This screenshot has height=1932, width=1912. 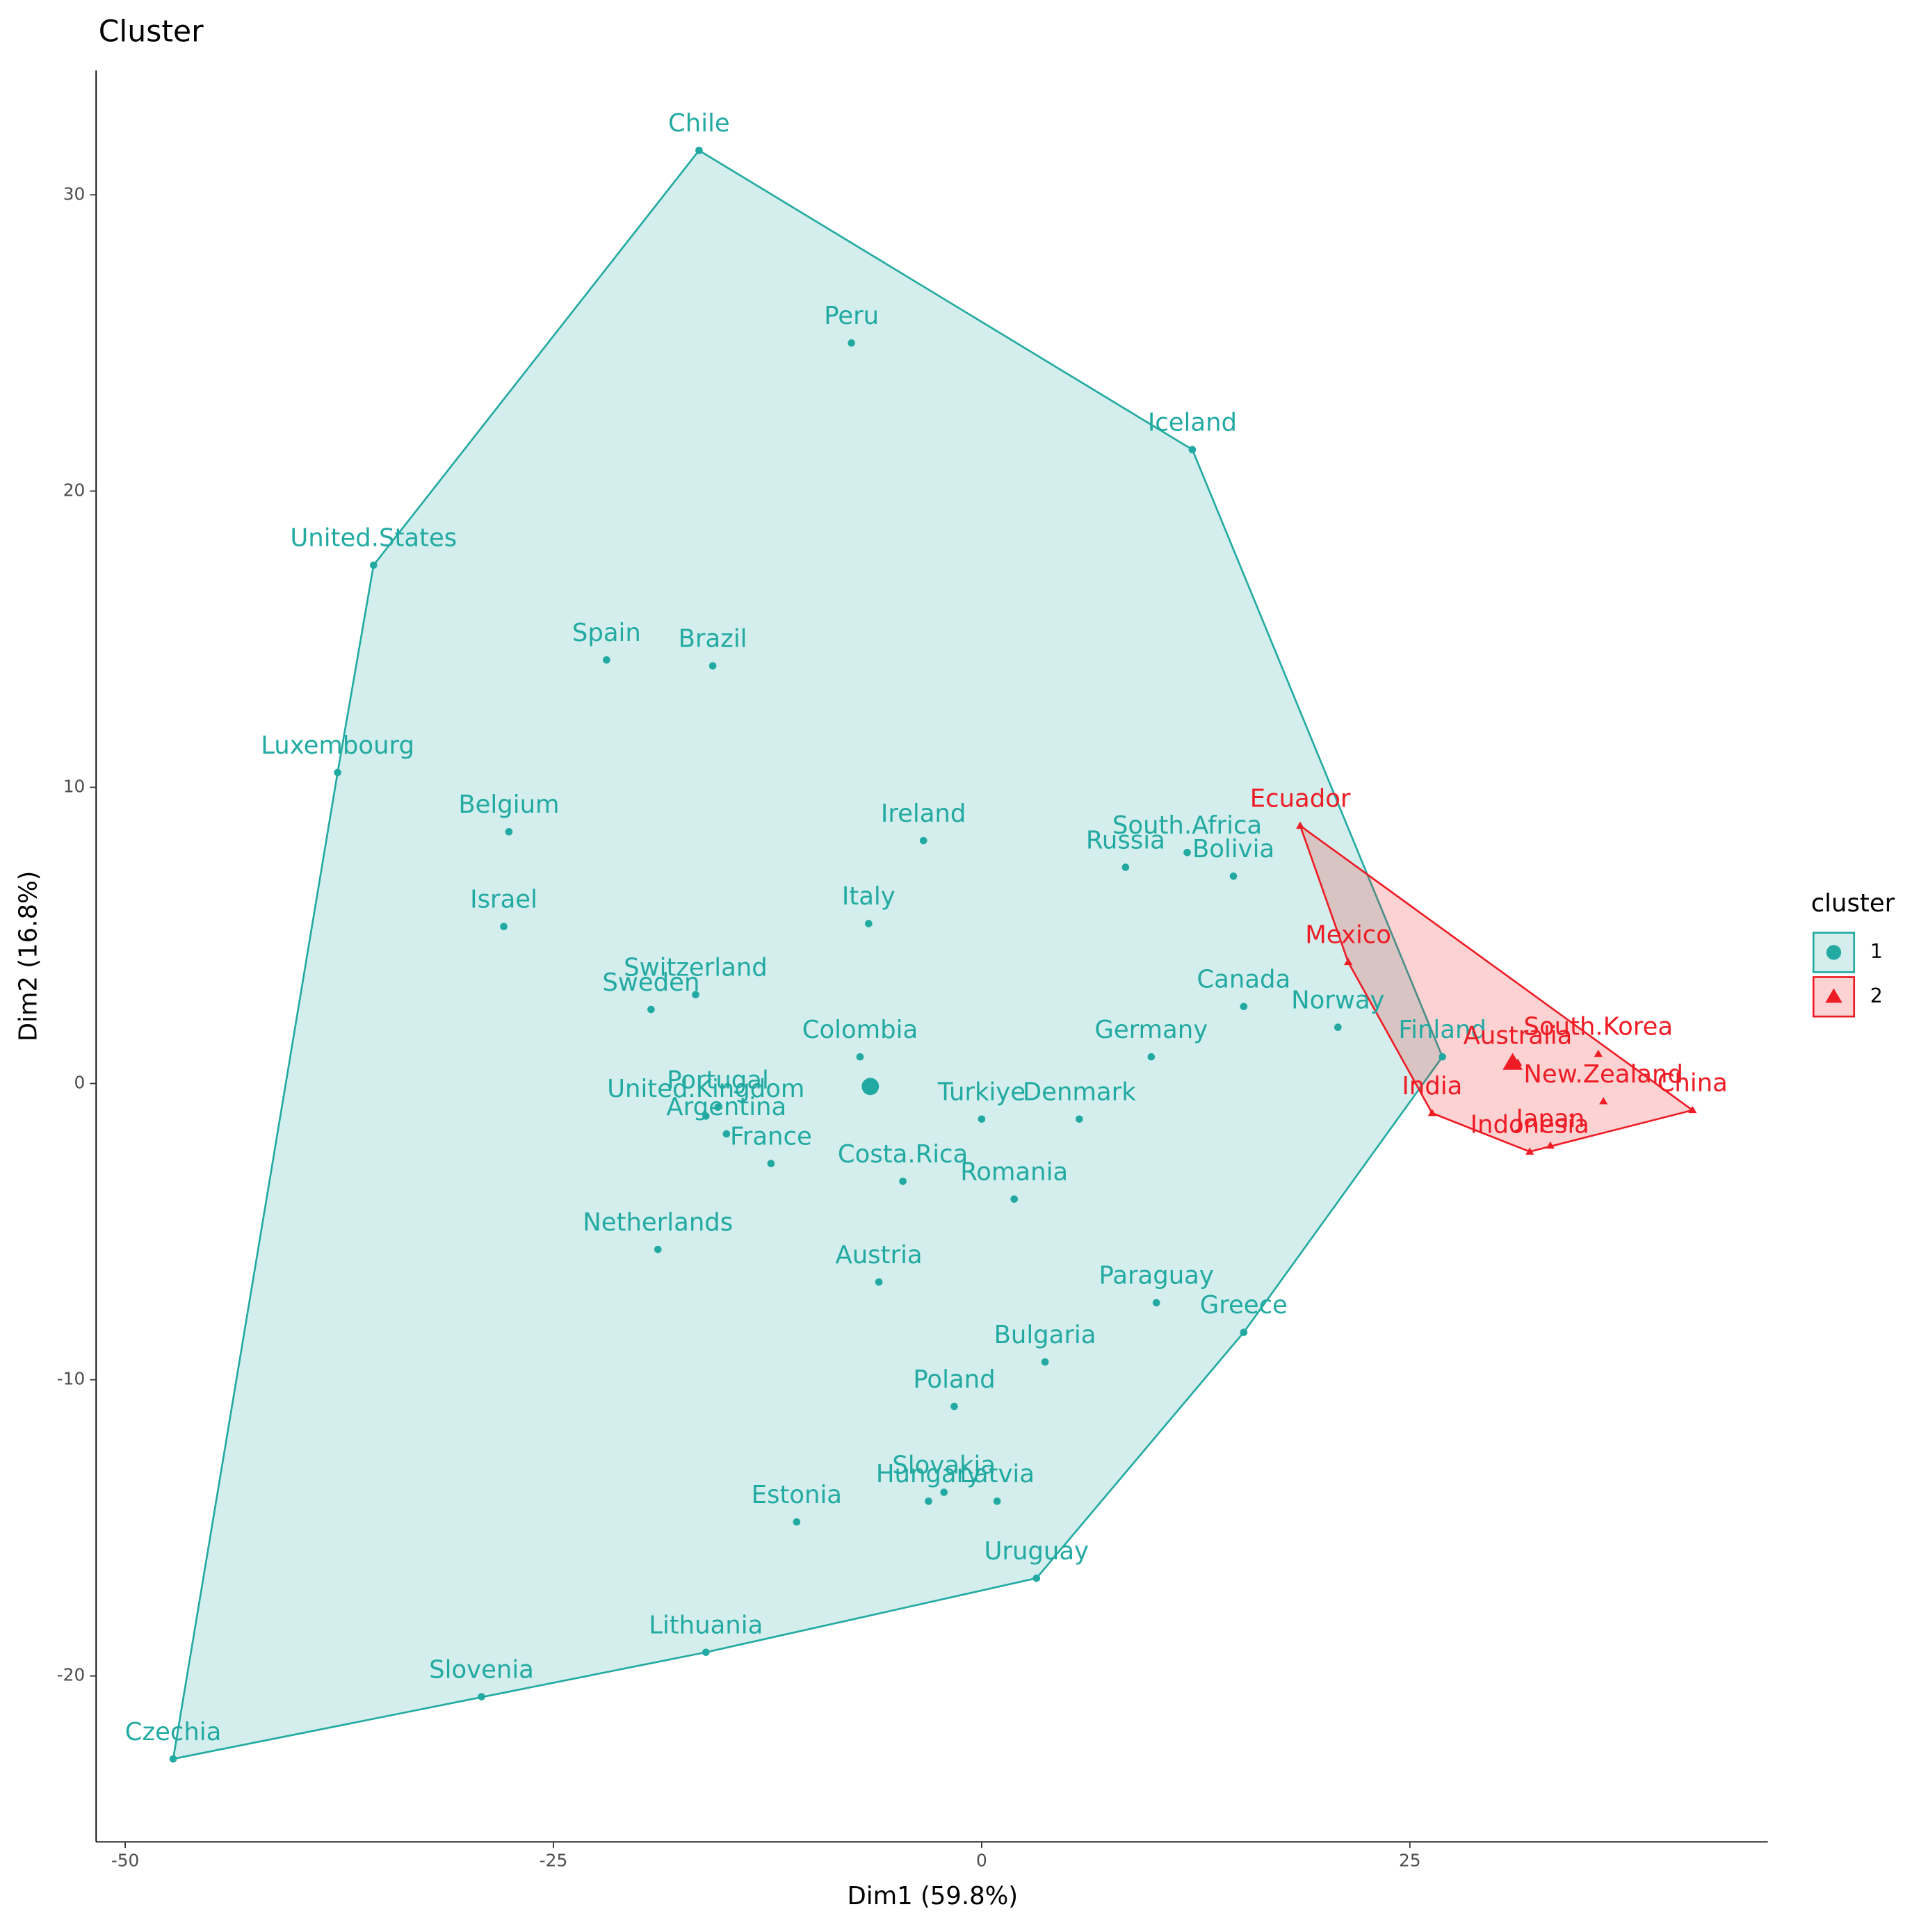 I want to click on cluster-center, so click(x=1512, y=1061).